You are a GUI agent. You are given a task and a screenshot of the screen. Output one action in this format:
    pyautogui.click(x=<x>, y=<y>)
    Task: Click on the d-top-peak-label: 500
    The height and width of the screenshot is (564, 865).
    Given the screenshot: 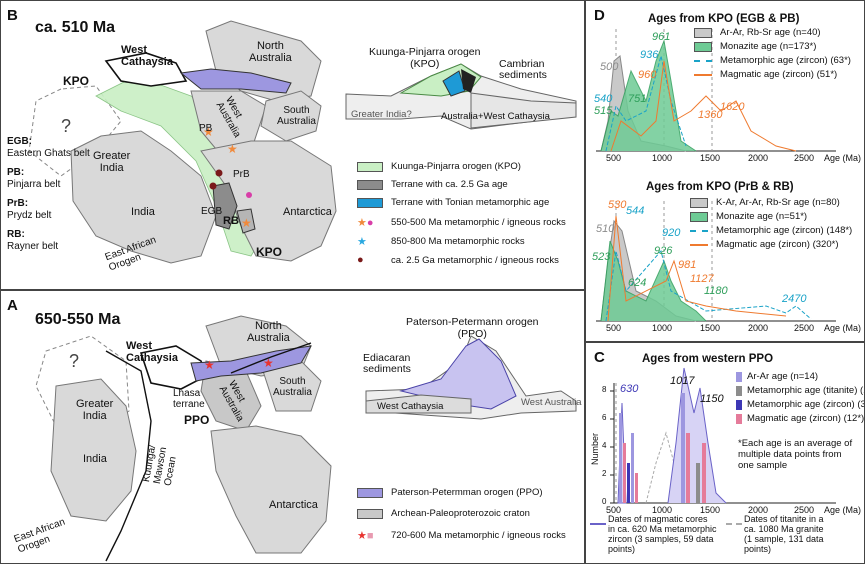 What is the action you would take?
    pyautogui.click(x=609, y=67)
    